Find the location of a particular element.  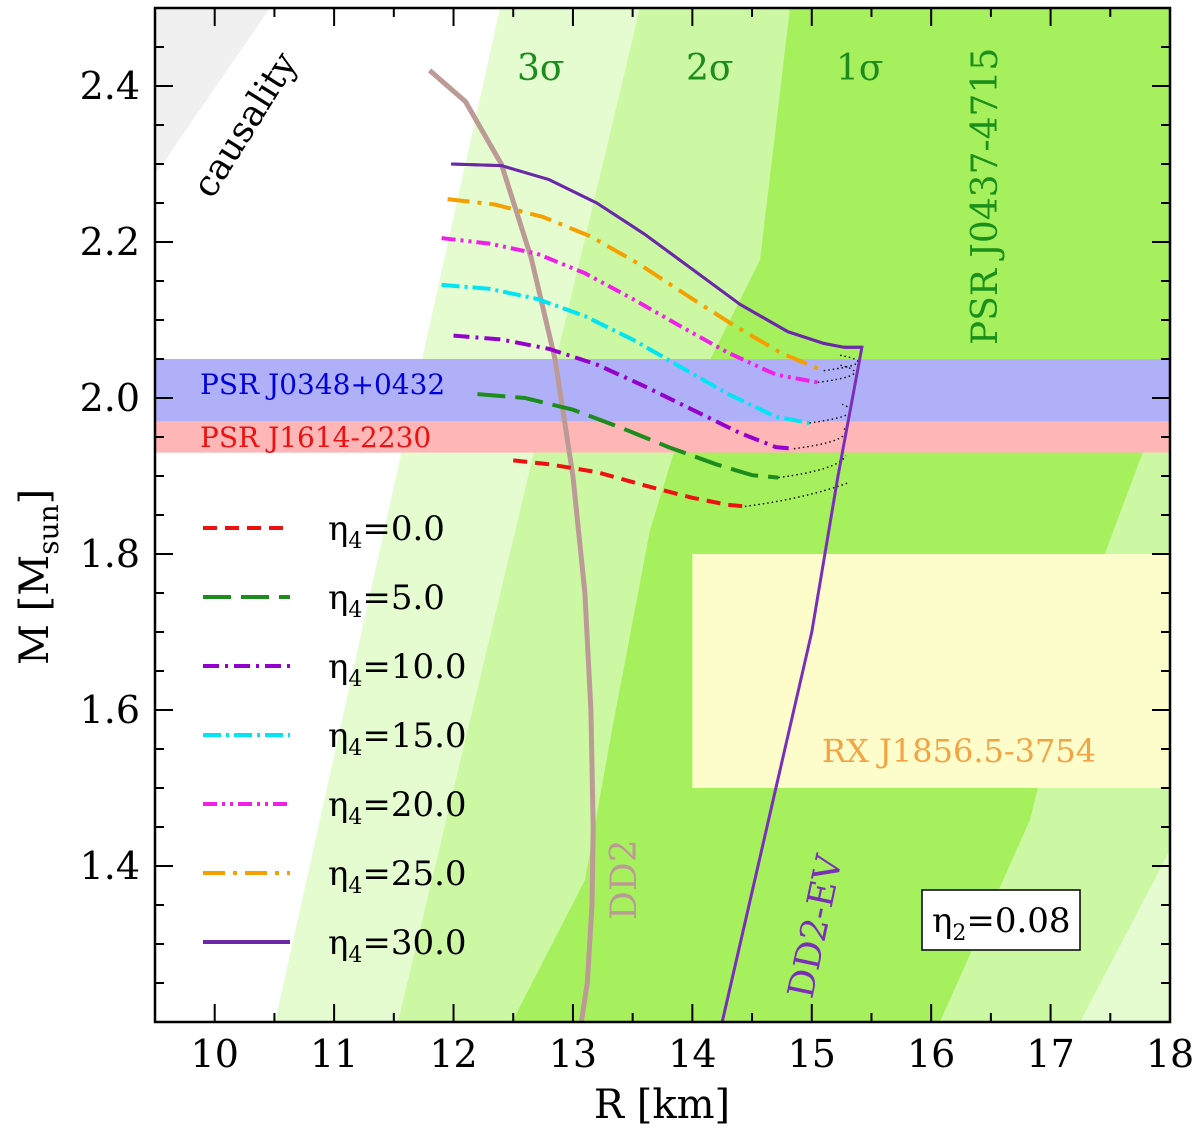

y-tick-label: 1.8 is located at coordinates (110, 554).